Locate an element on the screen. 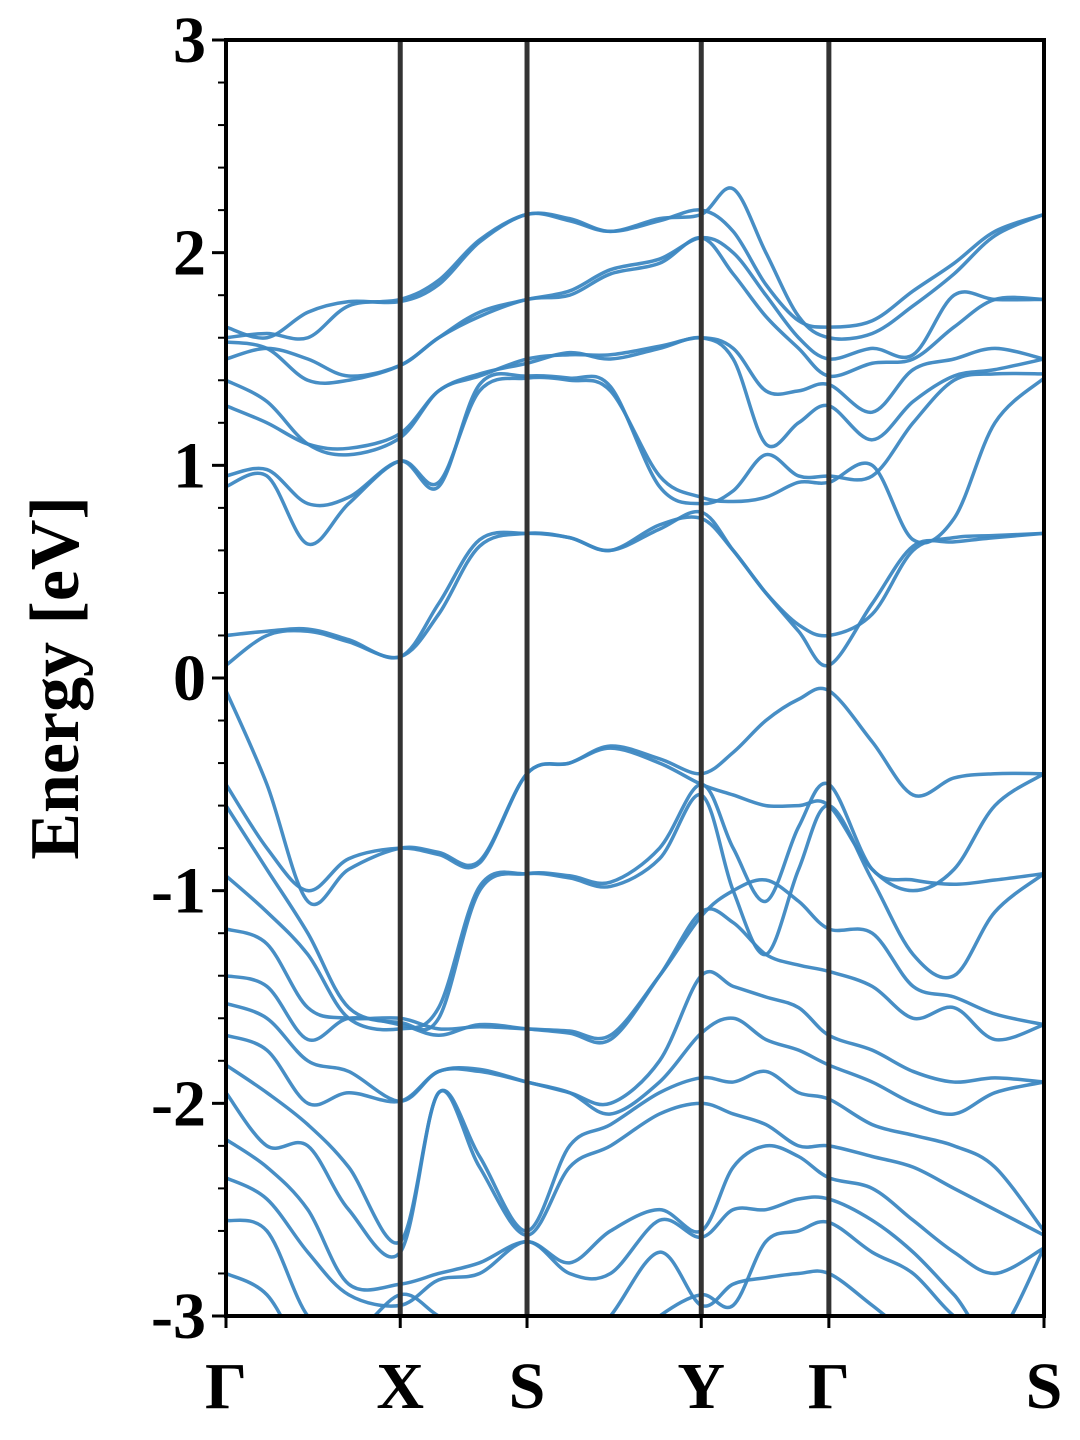  band-line-v11 is located at coordinates (635, 1215).